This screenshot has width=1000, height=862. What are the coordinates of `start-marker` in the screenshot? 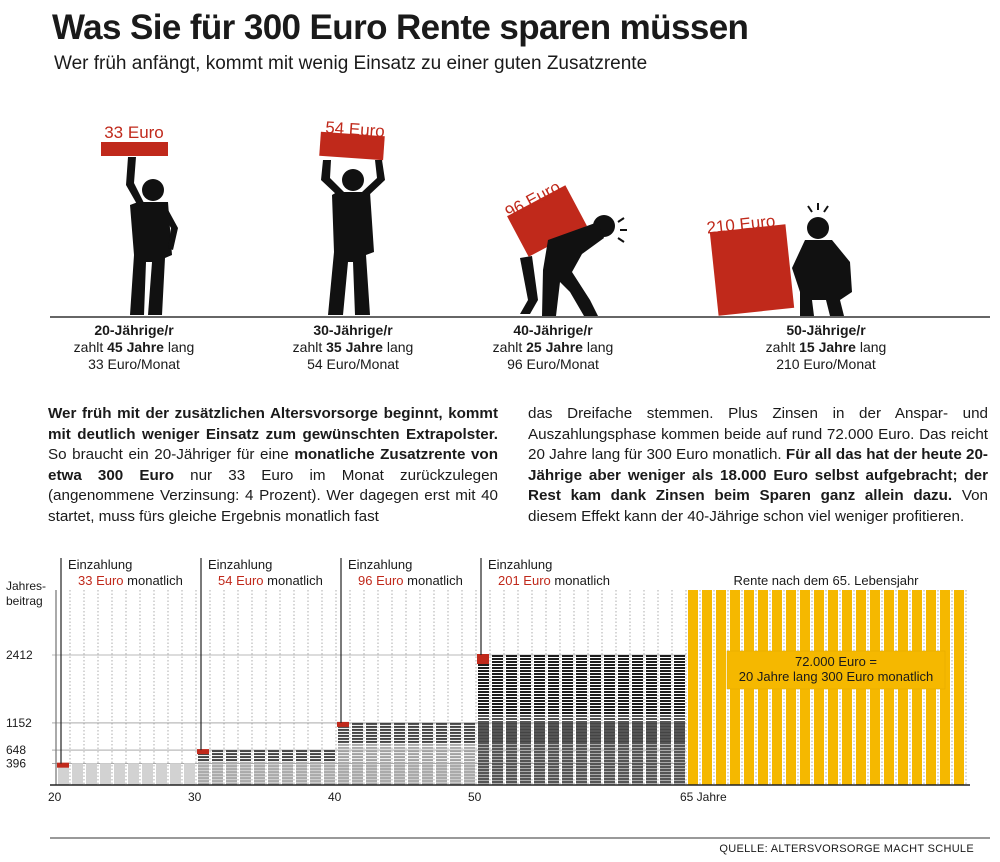 It's located at (483, 659).